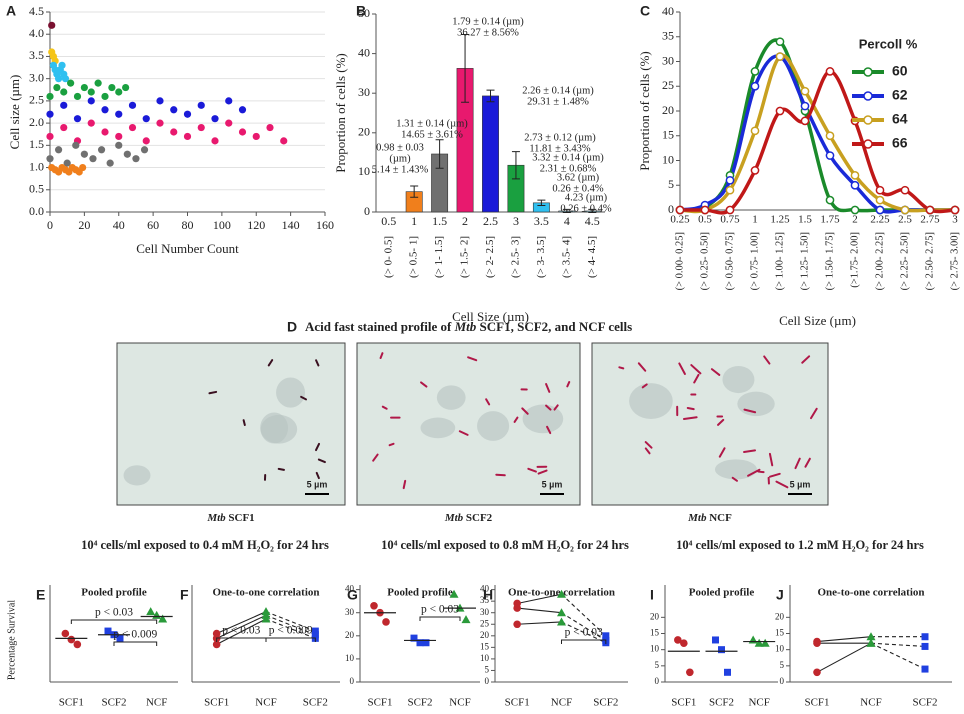 Image resolution: width=964 pixels, height=714 pixels. What do you see at coordinates (485, 589) in the screenshot?
I see `y-tick-label: 40` at bounding box center [485, 589].